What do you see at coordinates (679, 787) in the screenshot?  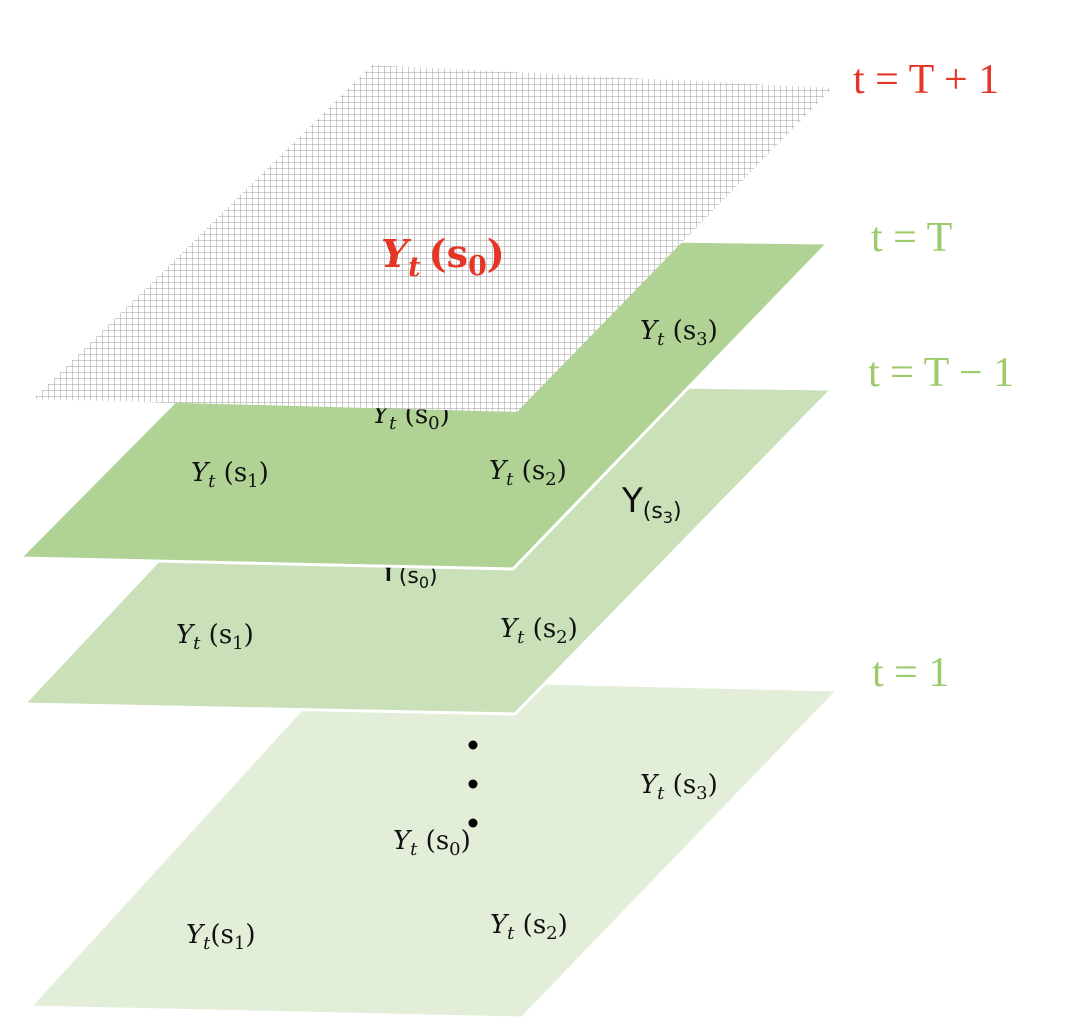 I see `layer-t-1-label-s3: Yt (s3)` at bounding box center [679, 787].